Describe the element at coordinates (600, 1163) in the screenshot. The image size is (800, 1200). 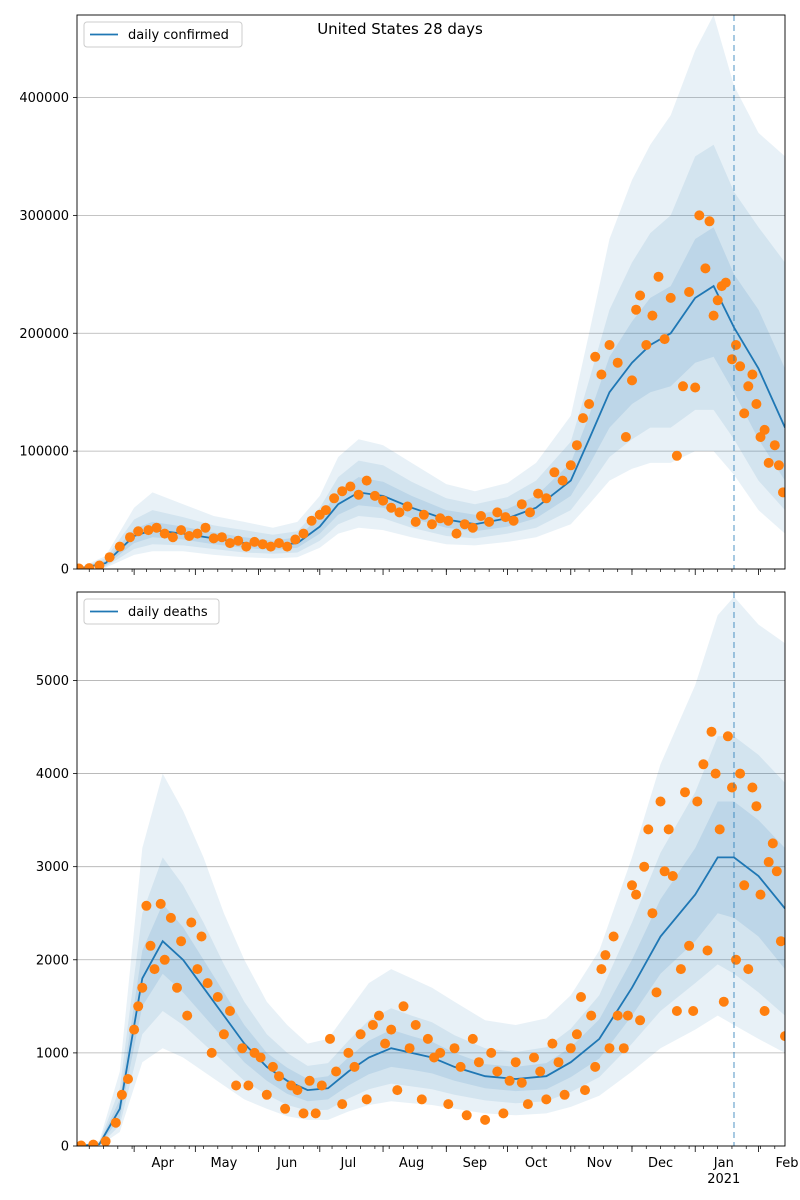
I see `x-tick-label: Nov` at that location.